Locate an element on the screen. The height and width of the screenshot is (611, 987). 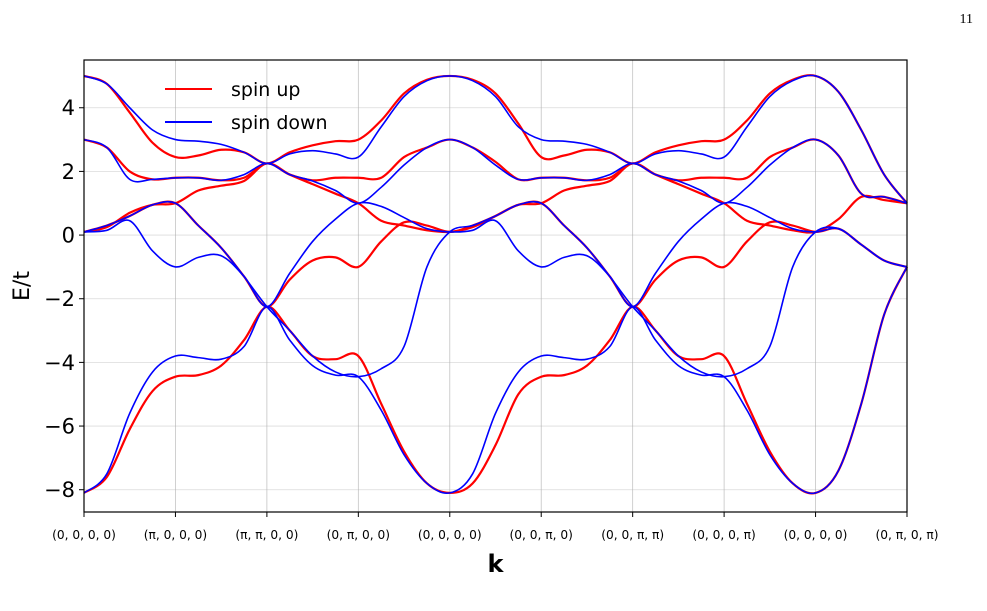
y-axis-label: E/t is located at coordinates (22, 286).